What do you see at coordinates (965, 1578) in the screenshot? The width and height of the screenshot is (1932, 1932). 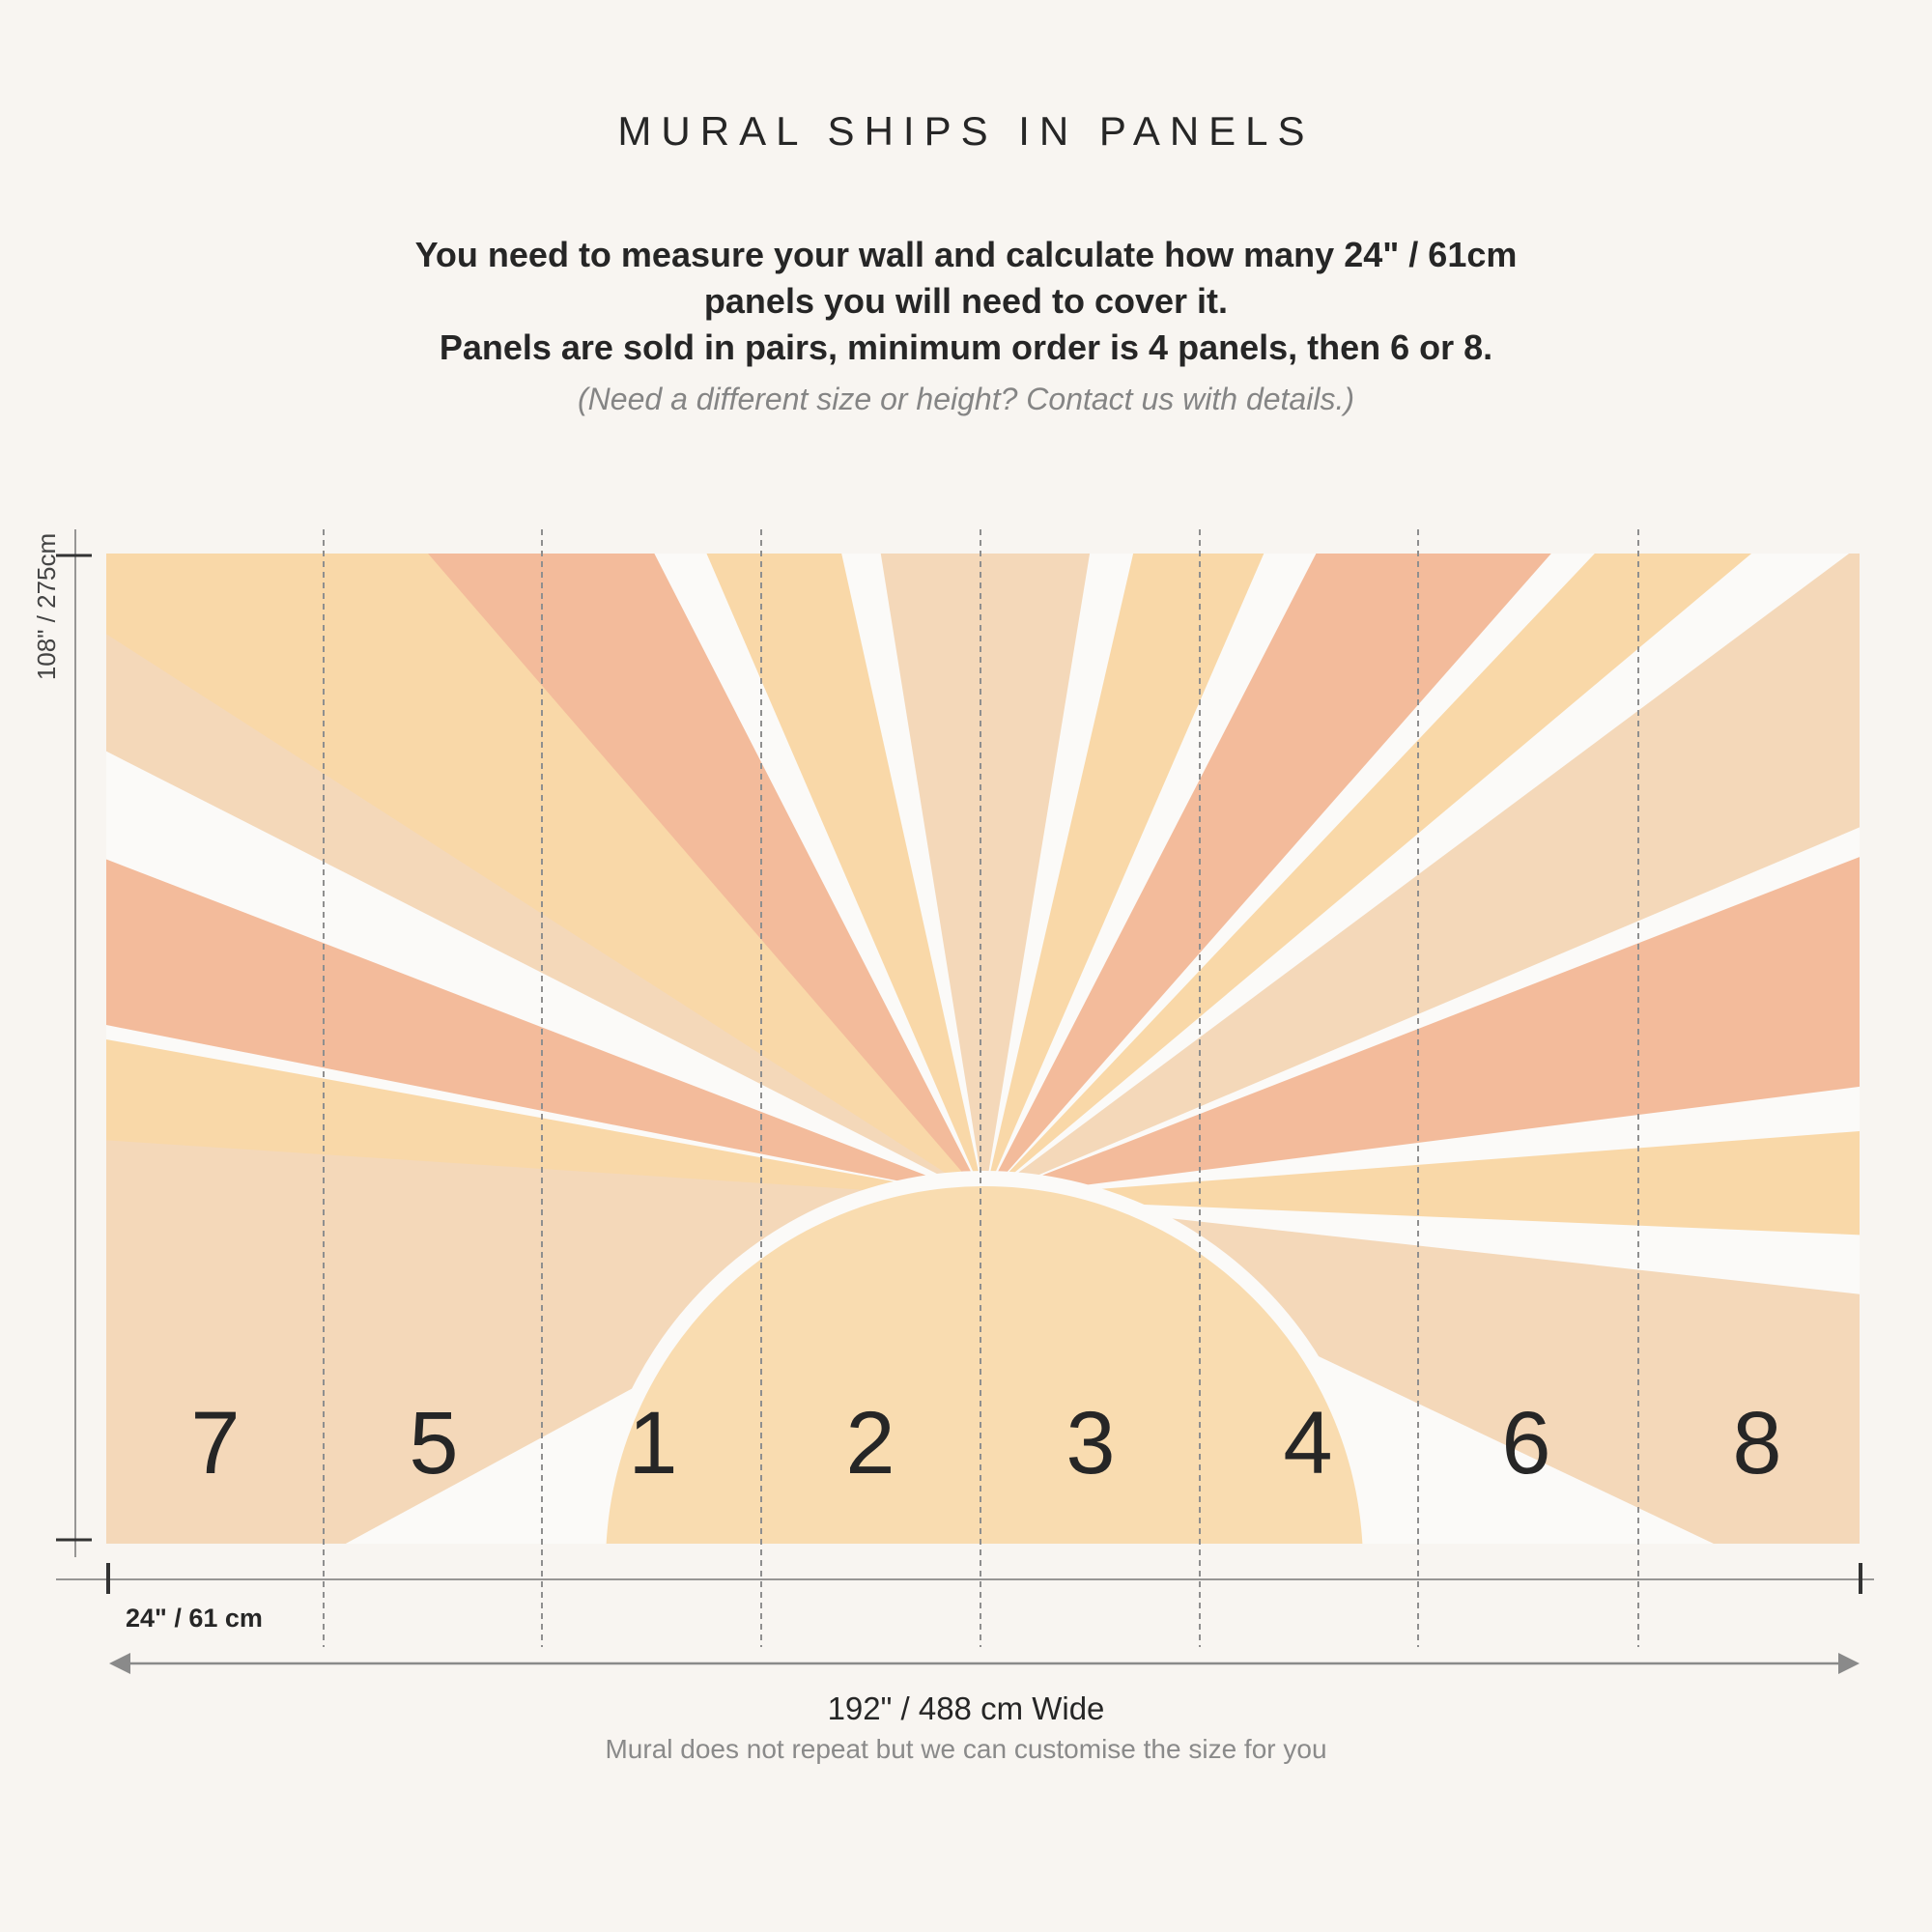 I see `width-baseline` at bounding box center [965, 1578].